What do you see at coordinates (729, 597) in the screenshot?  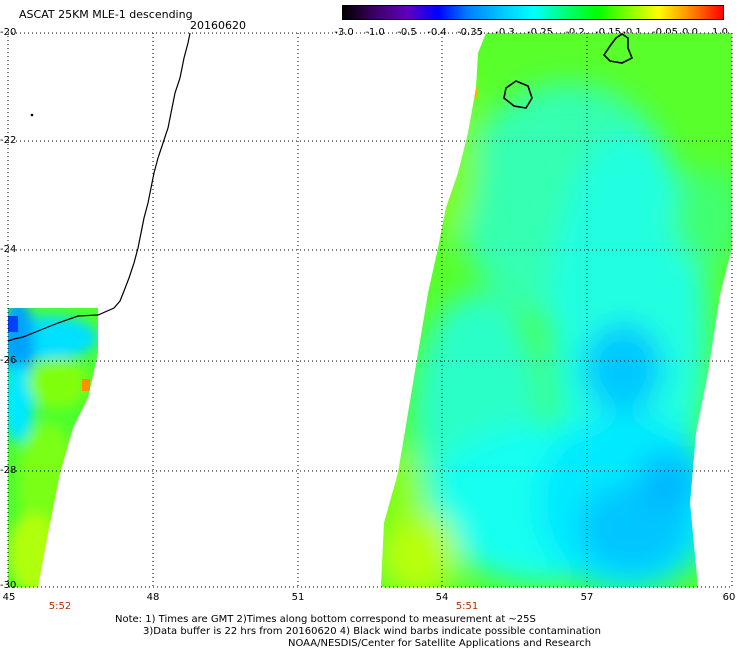 I see `lon-label: 60` at bounding box center [729, 597].